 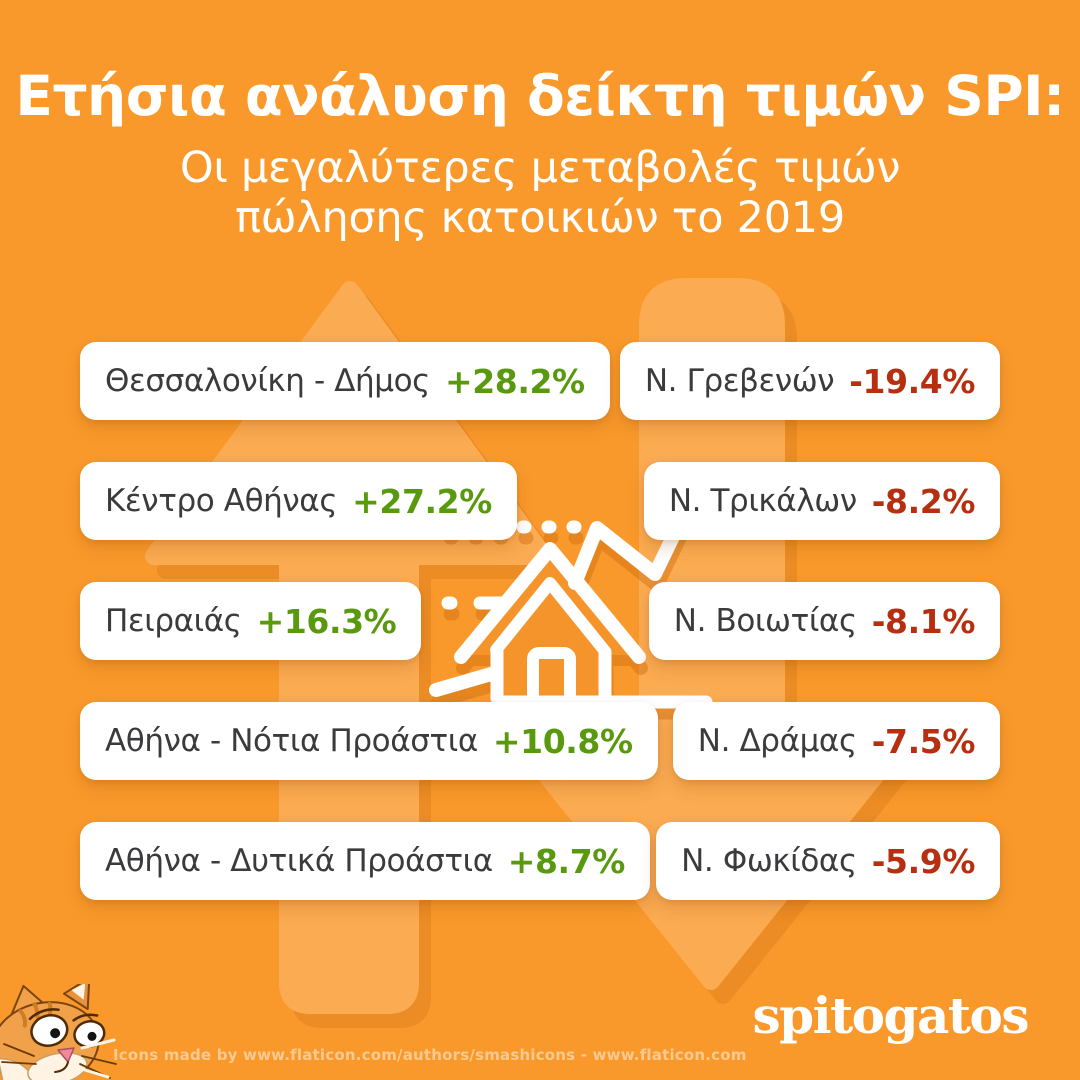 What do you see at coordinates (562, 741) in the screenshot?
I see `card-value: +10.8%` at bounding box center [562, 741].